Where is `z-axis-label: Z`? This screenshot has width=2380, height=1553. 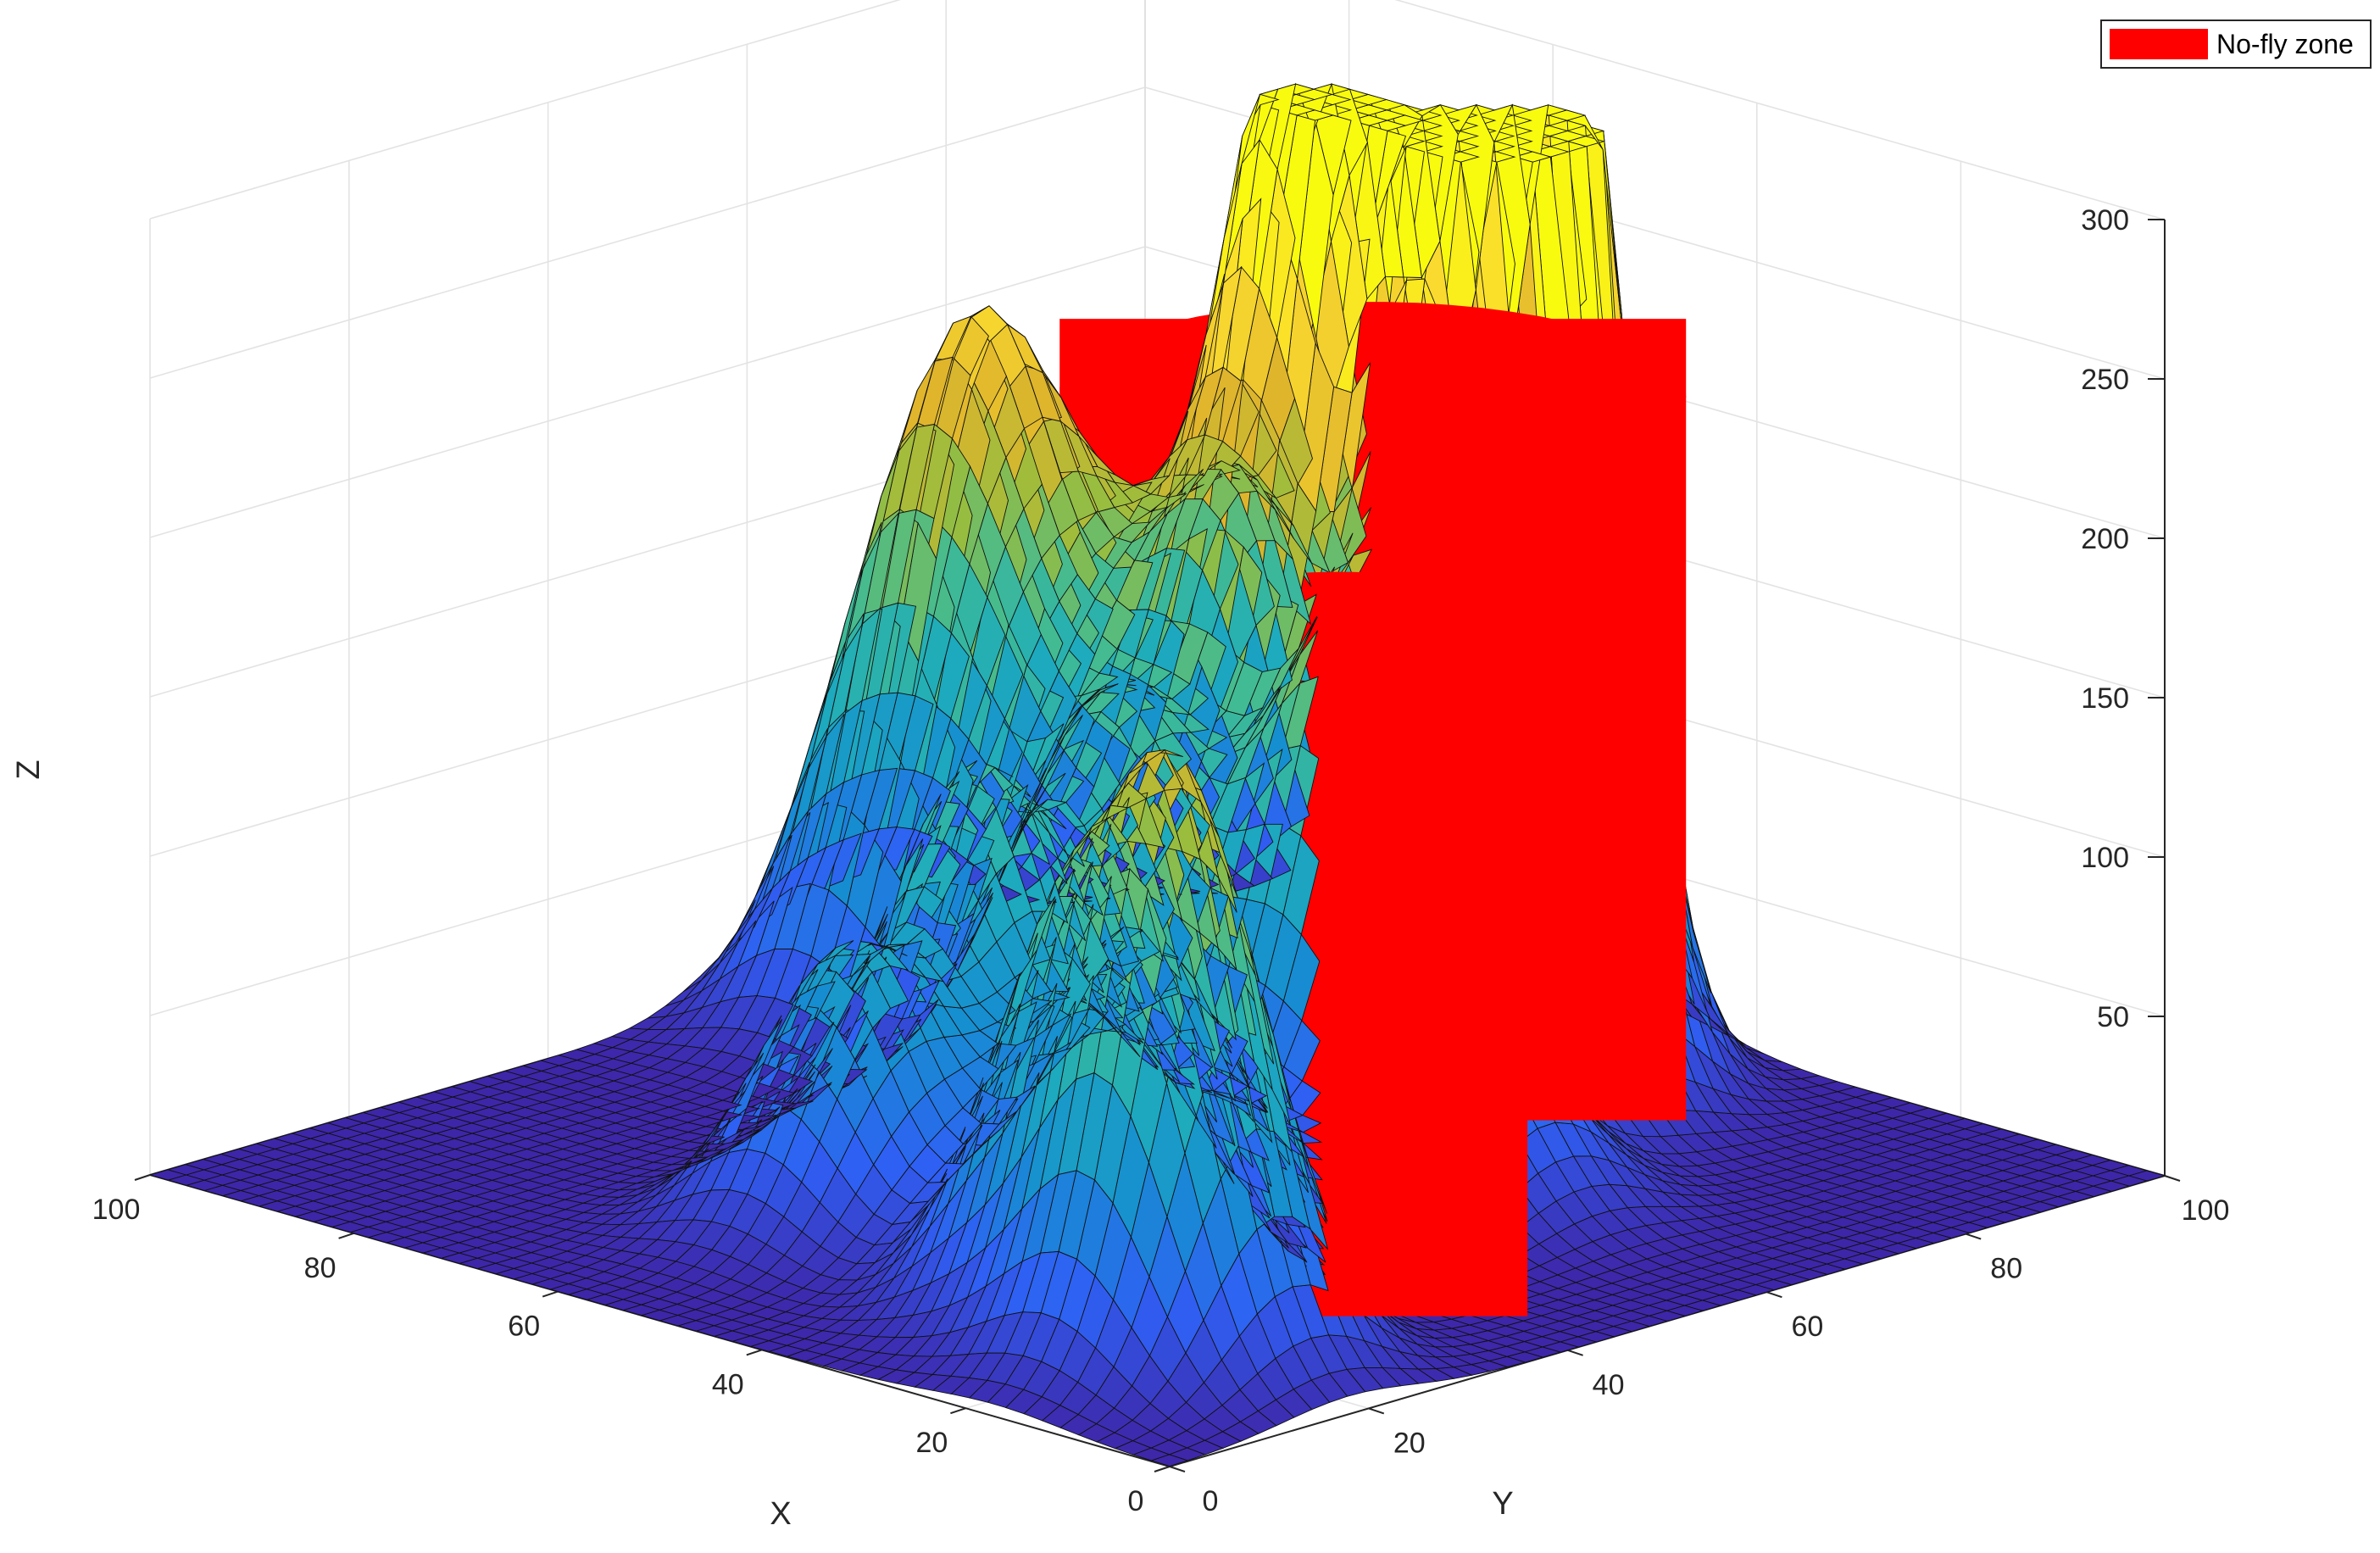
z-axis-label: Z is located at coordinates (29, 769).